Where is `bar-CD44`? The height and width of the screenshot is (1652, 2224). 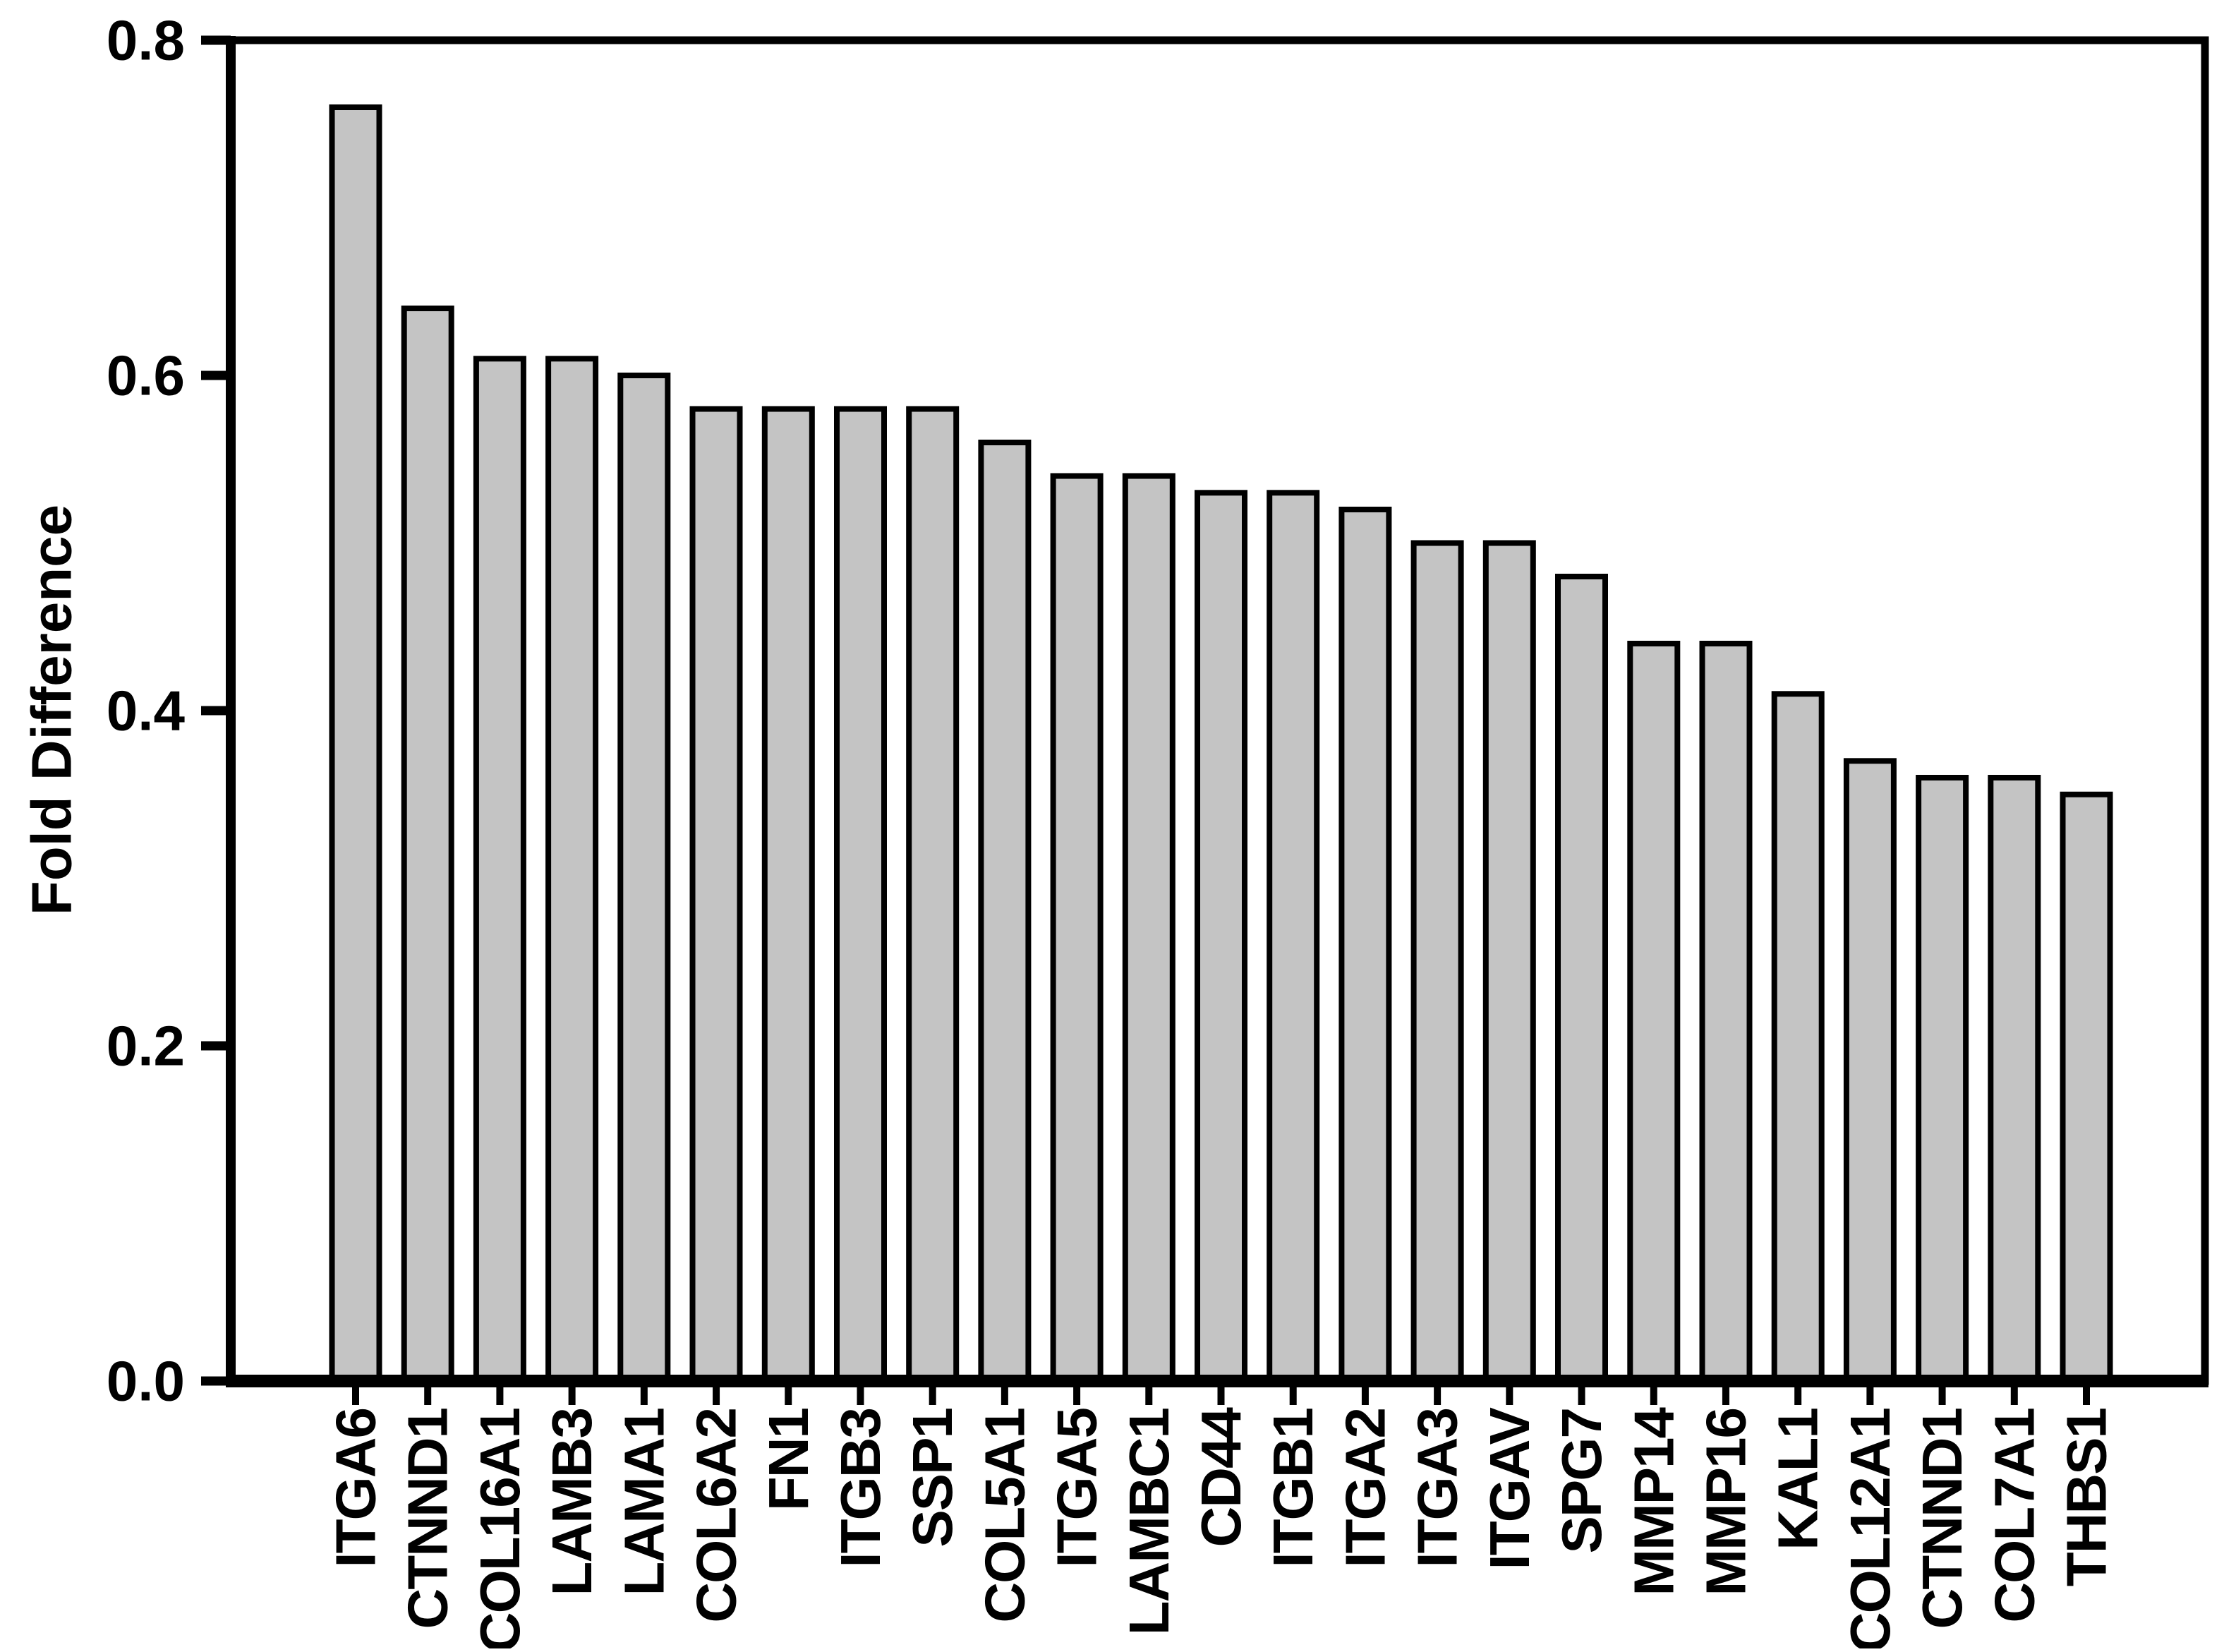
bar-CD44 is located at coordinates (1221, 937).